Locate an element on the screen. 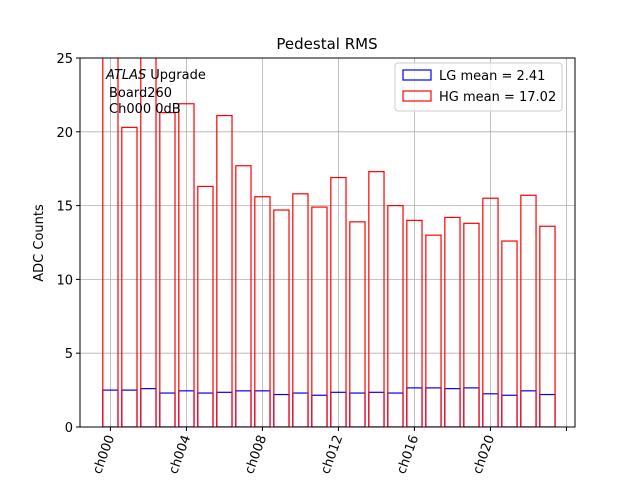 The image size is (640, 480). annotation-italic: ATLAS is located at coordinates (125, 75).